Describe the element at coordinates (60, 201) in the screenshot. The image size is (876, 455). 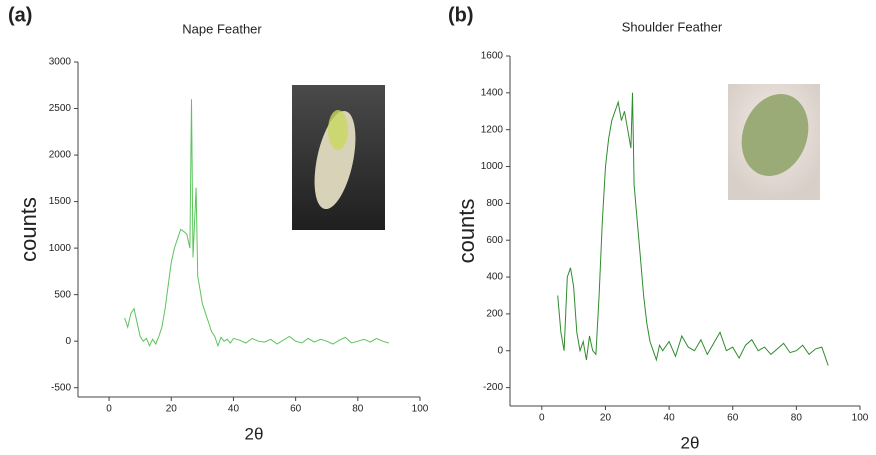
I see `y-tick-label: 1500` at that location.